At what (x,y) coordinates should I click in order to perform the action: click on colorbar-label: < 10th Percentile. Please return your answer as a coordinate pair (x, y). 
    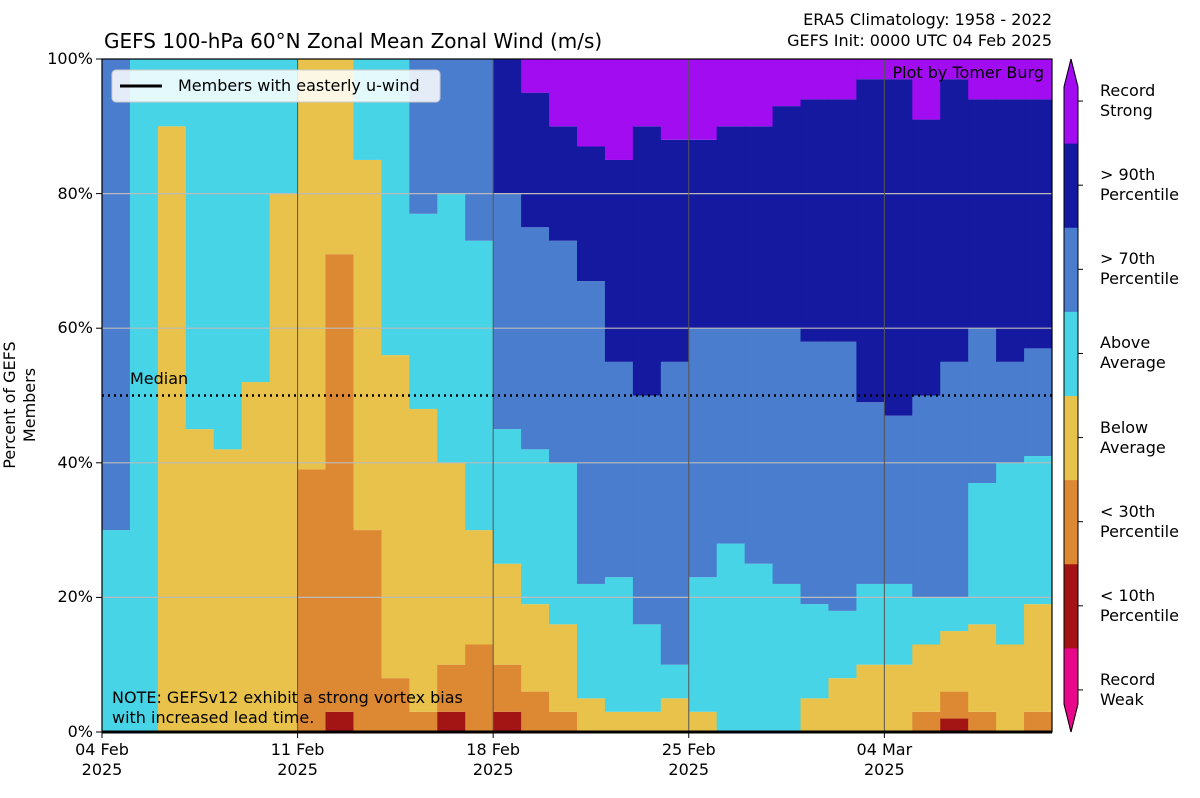
    Looking at the image, I should click on (1139, 605).